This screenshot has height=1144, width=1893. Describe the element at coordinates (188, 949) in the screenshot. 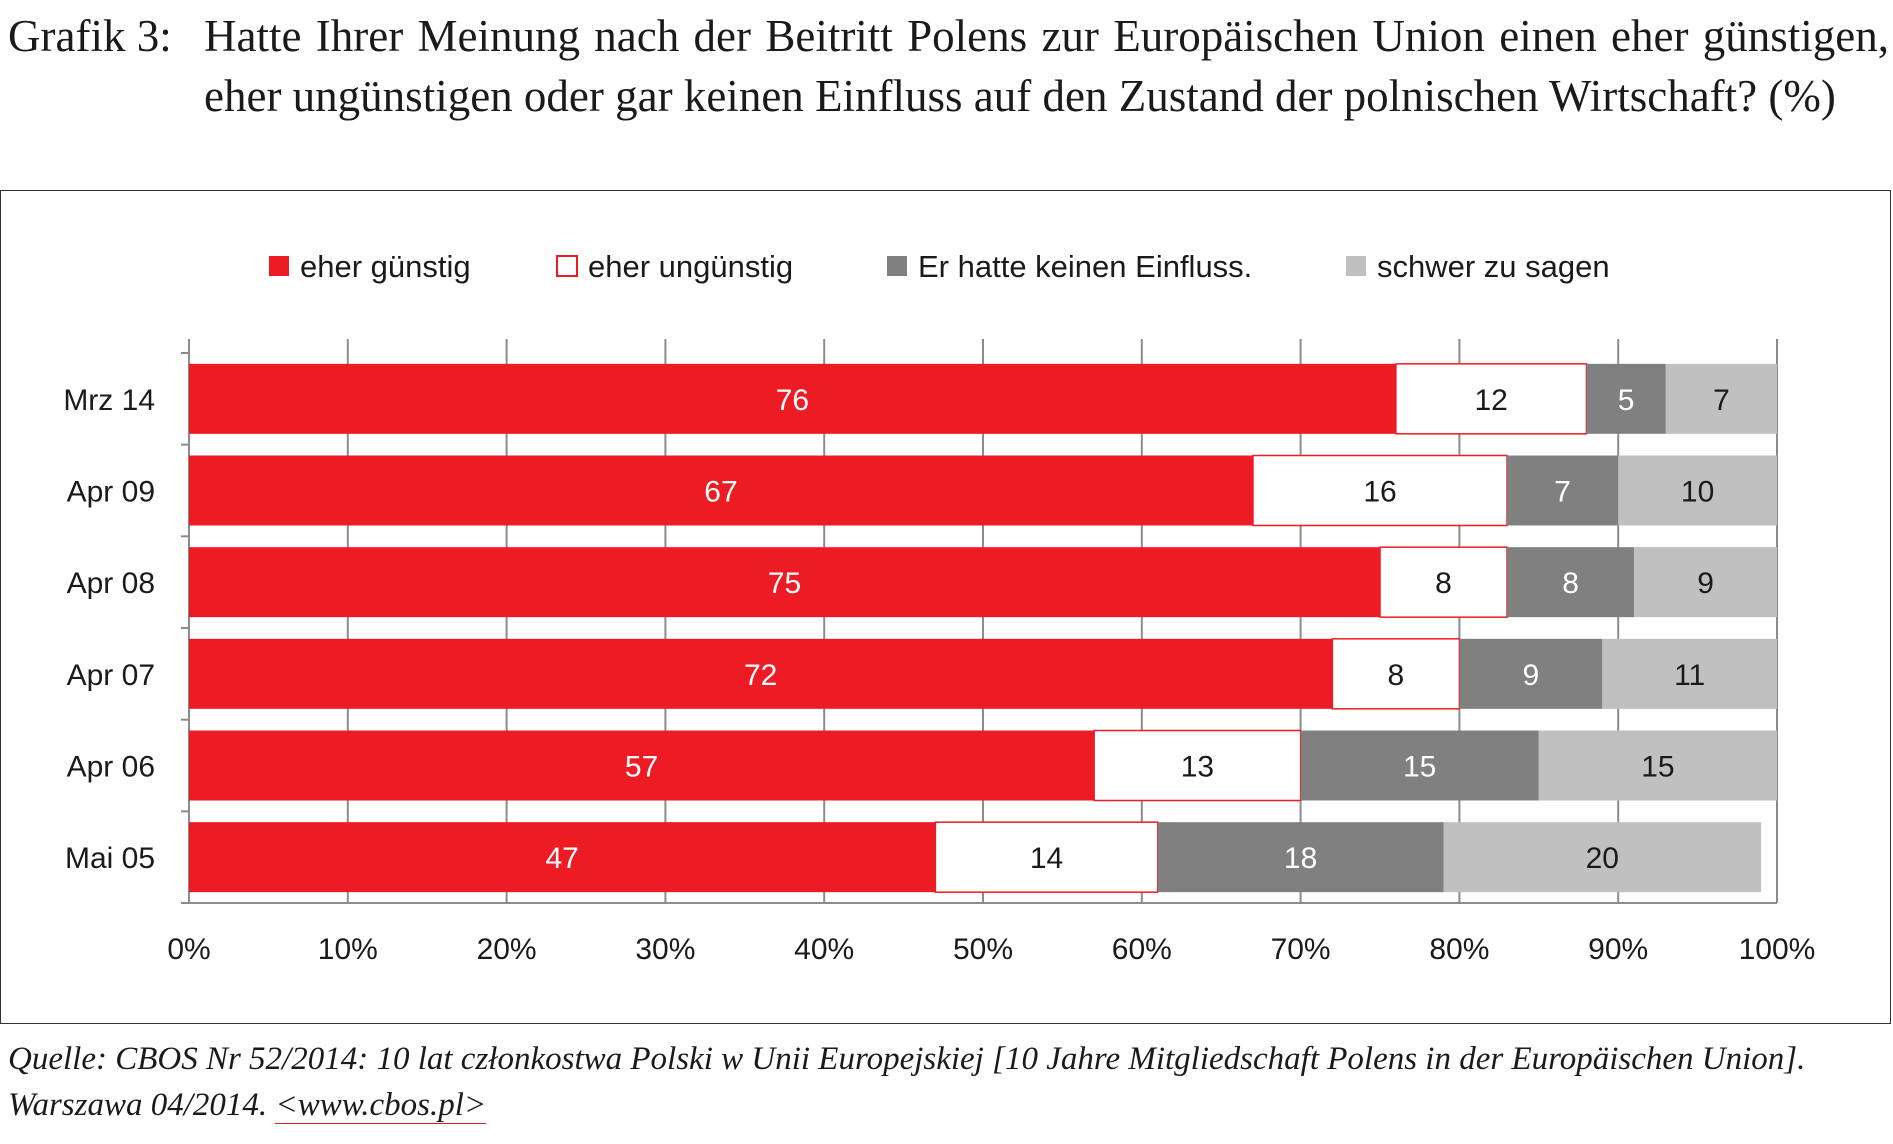

I see `x-tick-label: 0%` at that location.